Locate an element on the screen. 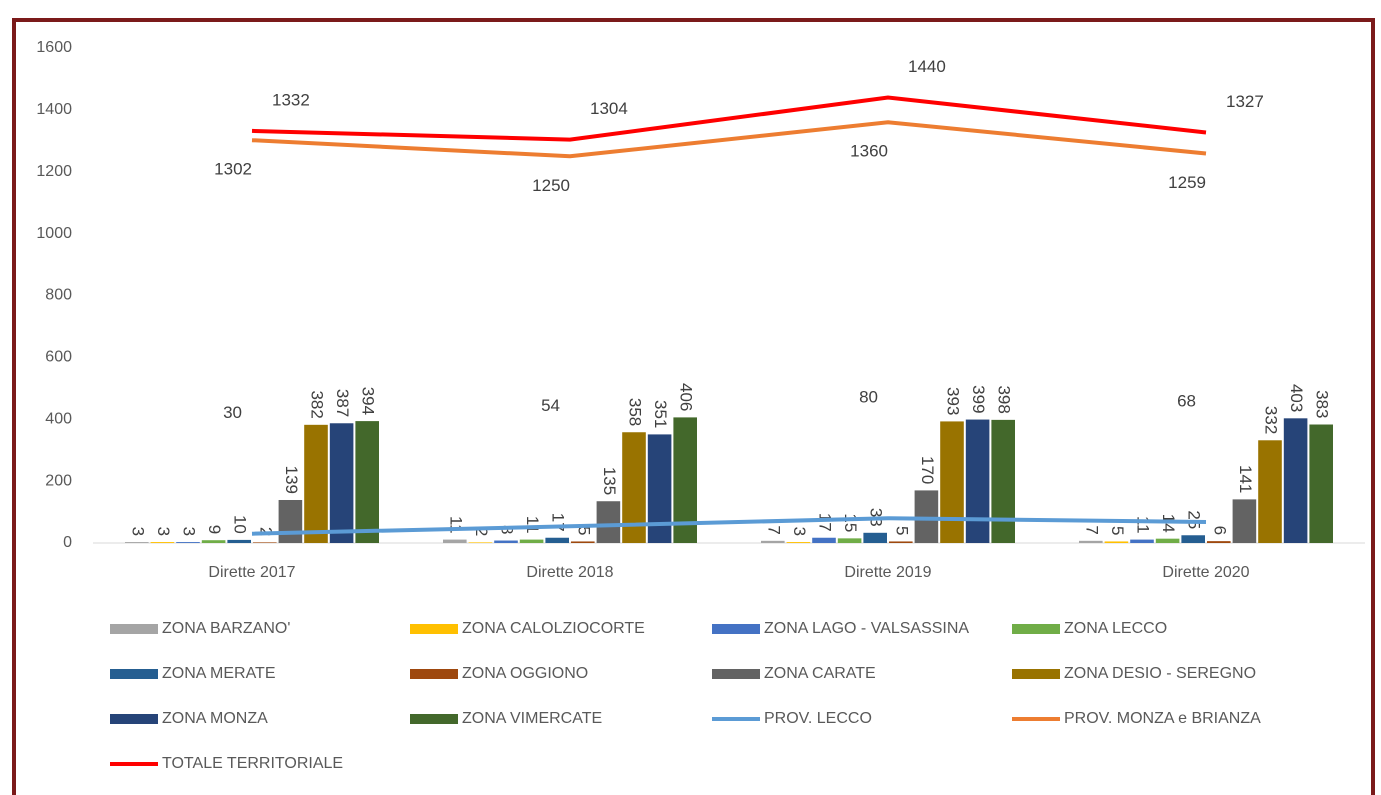 Image resolution: width=1381 pixels, height=795 pixels. line-label: 1302 is located at coordinates (233, 169).